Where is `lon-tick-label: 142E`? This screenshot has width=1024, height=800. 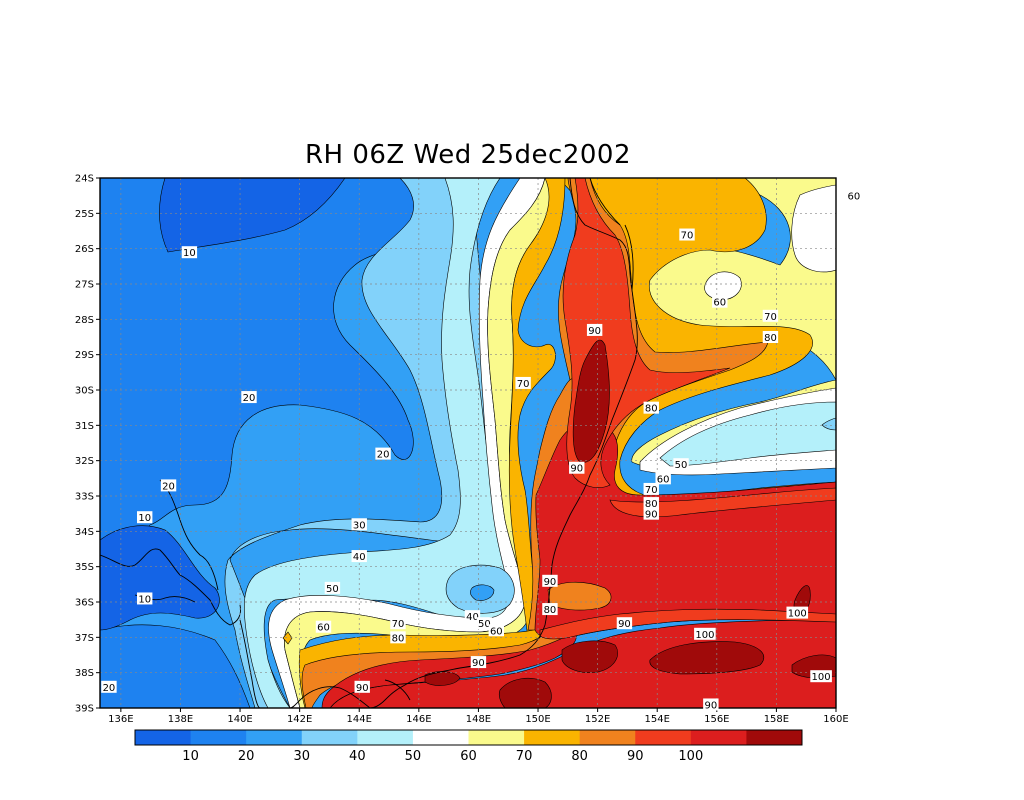
lon-tick-label: 142E is located at coordinates (299, 719).